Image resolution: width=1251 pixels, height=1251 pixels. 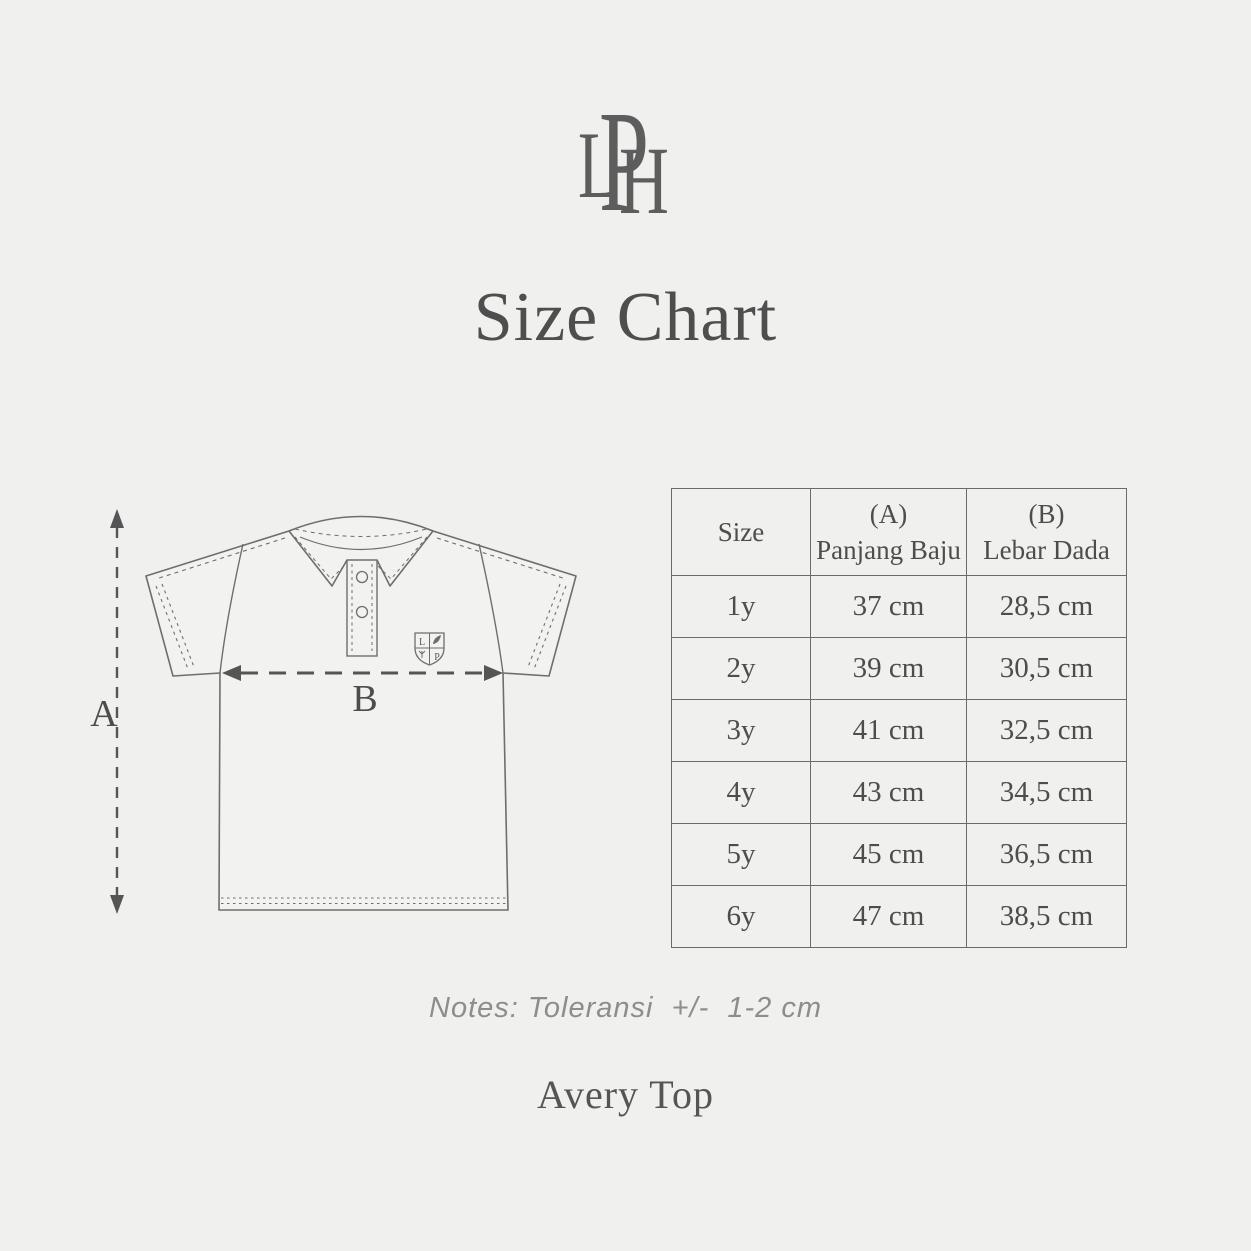 What do you see at coordinates (333, 711) in the screenshot?
I see `shirt-measurement-diagram: A` at bounding box center [333, 711].